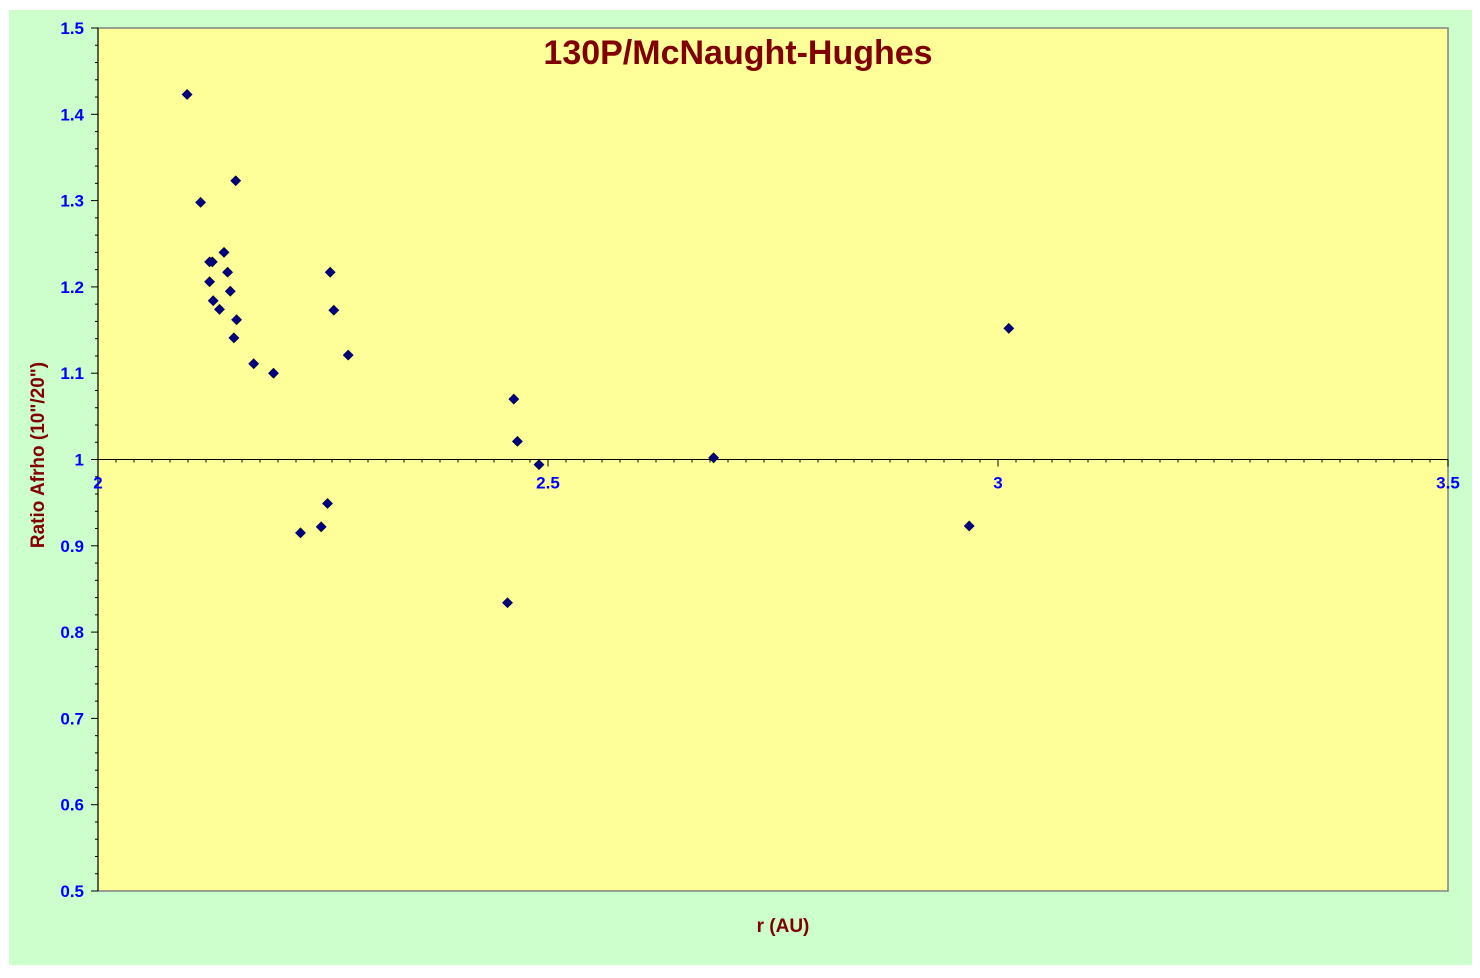 The width and height of the screenshot is (1480, 978). Describe the element at coordinates (997, 483) in the screenshot. I see `x-tick-label: 3` at that location.